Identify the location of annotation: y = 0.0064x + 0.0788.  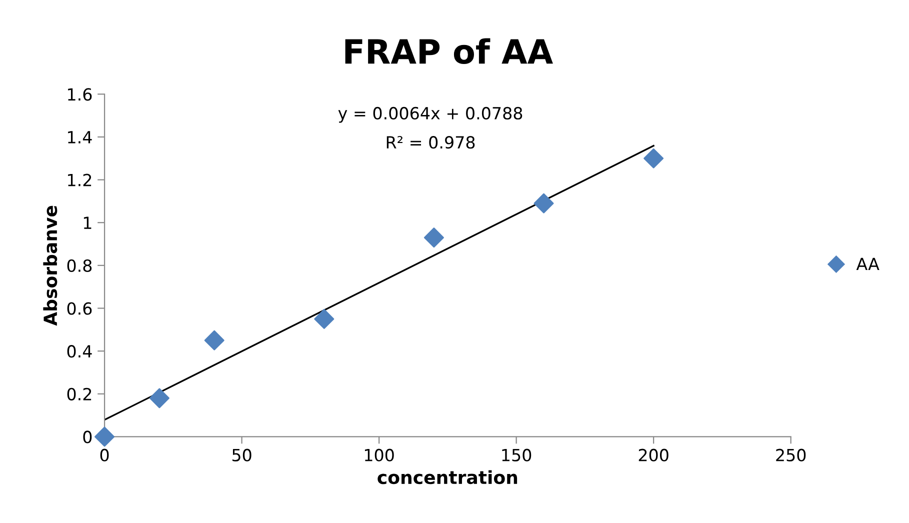
(430, 114).